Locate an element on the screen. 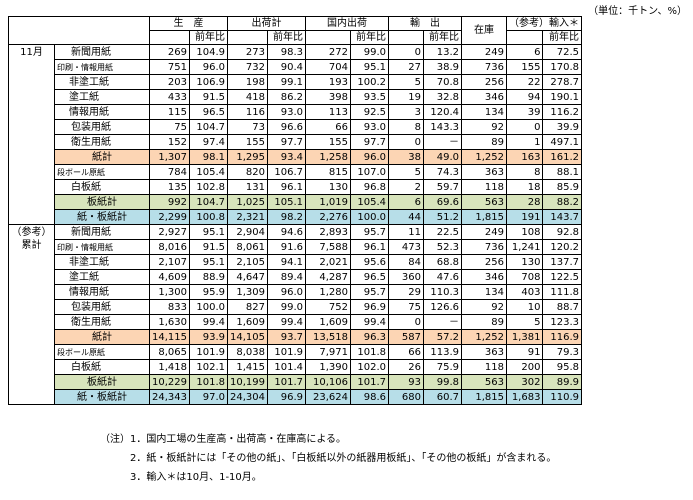  value-cell: 93.9 is located at coordinates (208, 337).